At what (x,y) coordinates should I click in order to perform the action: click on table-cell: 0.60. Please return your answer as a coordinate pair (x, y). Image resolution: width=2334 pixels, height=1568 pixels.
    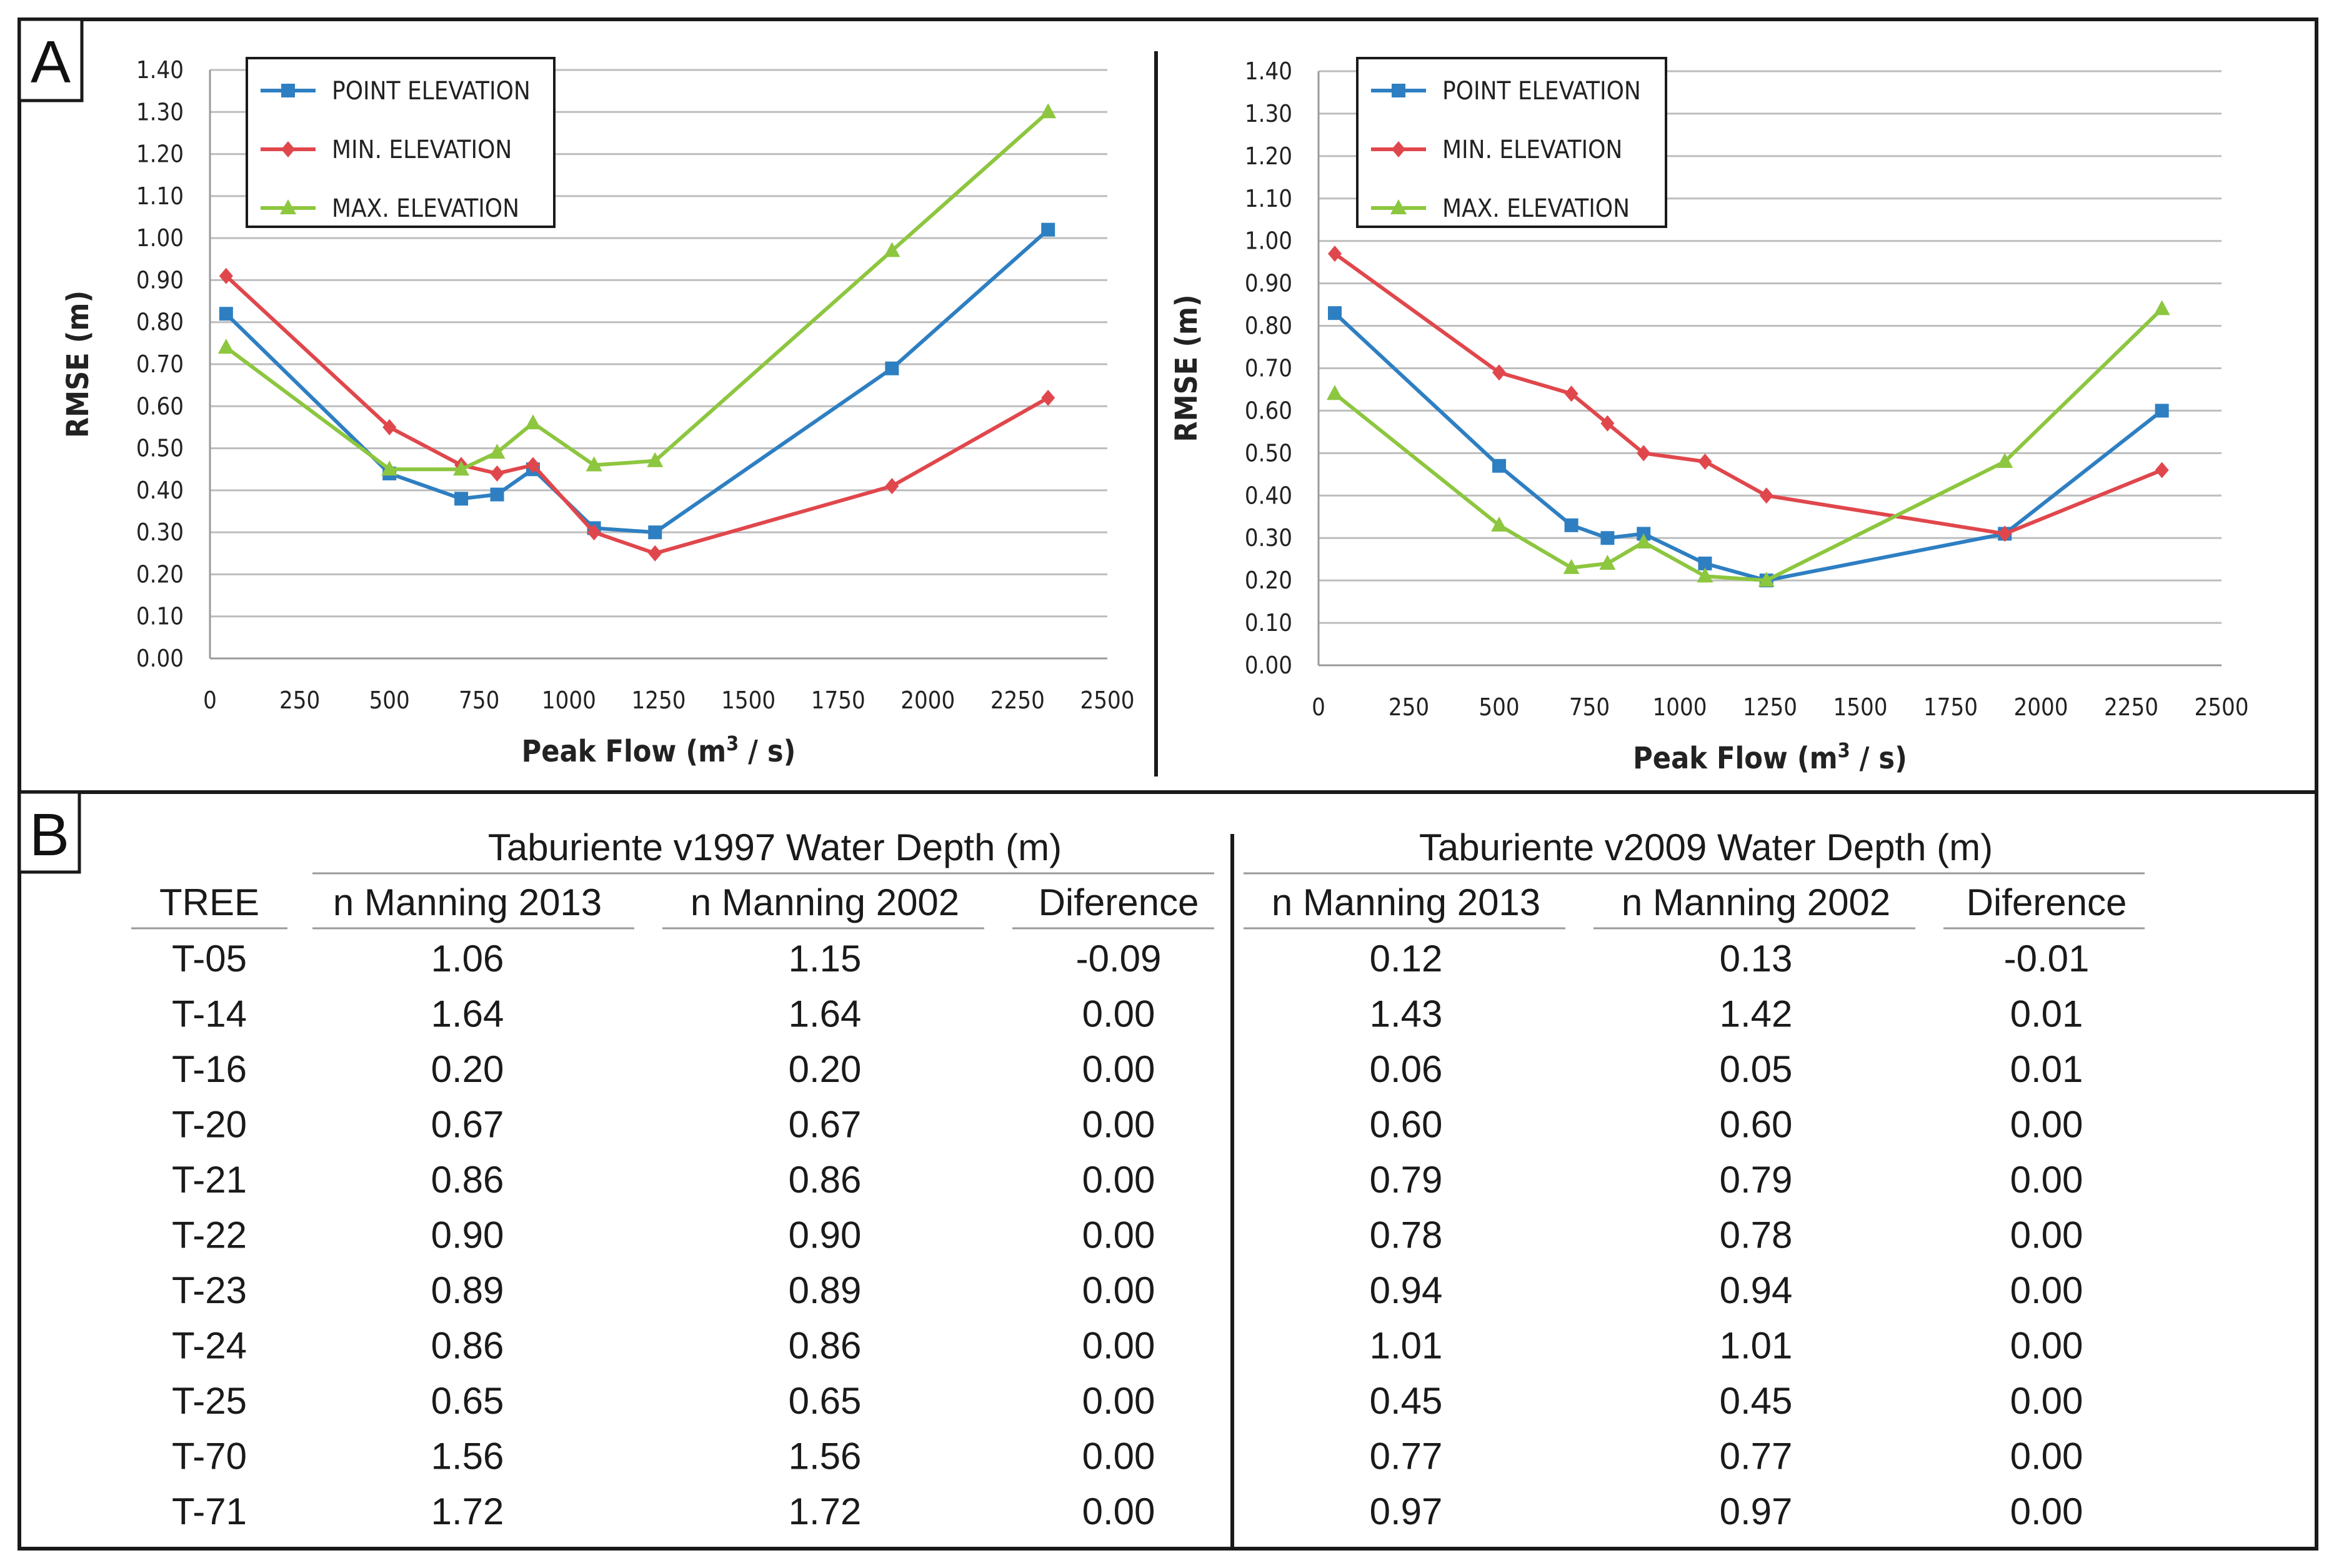
    Looking at the image, I should click on (1406, 1125).